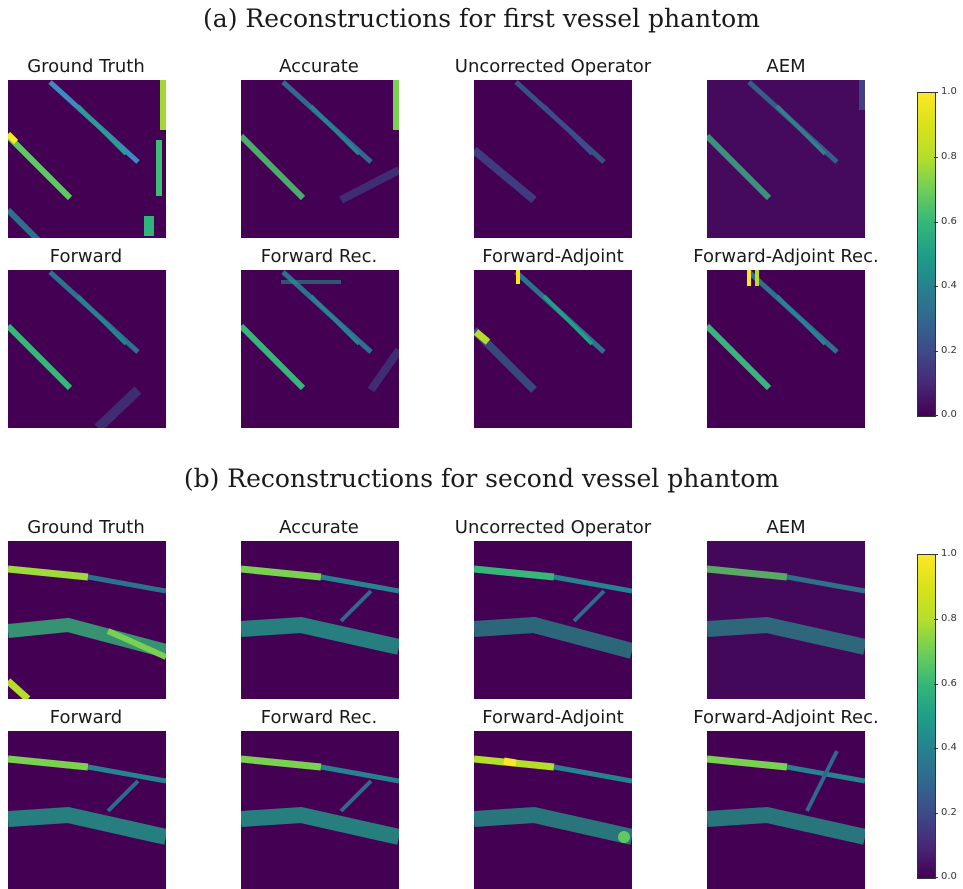 The image size is (963, 889). What do you see at coordinates (786, 620) in the screenshot?
I see `image-b-aem` at bounding box center [786, 620].